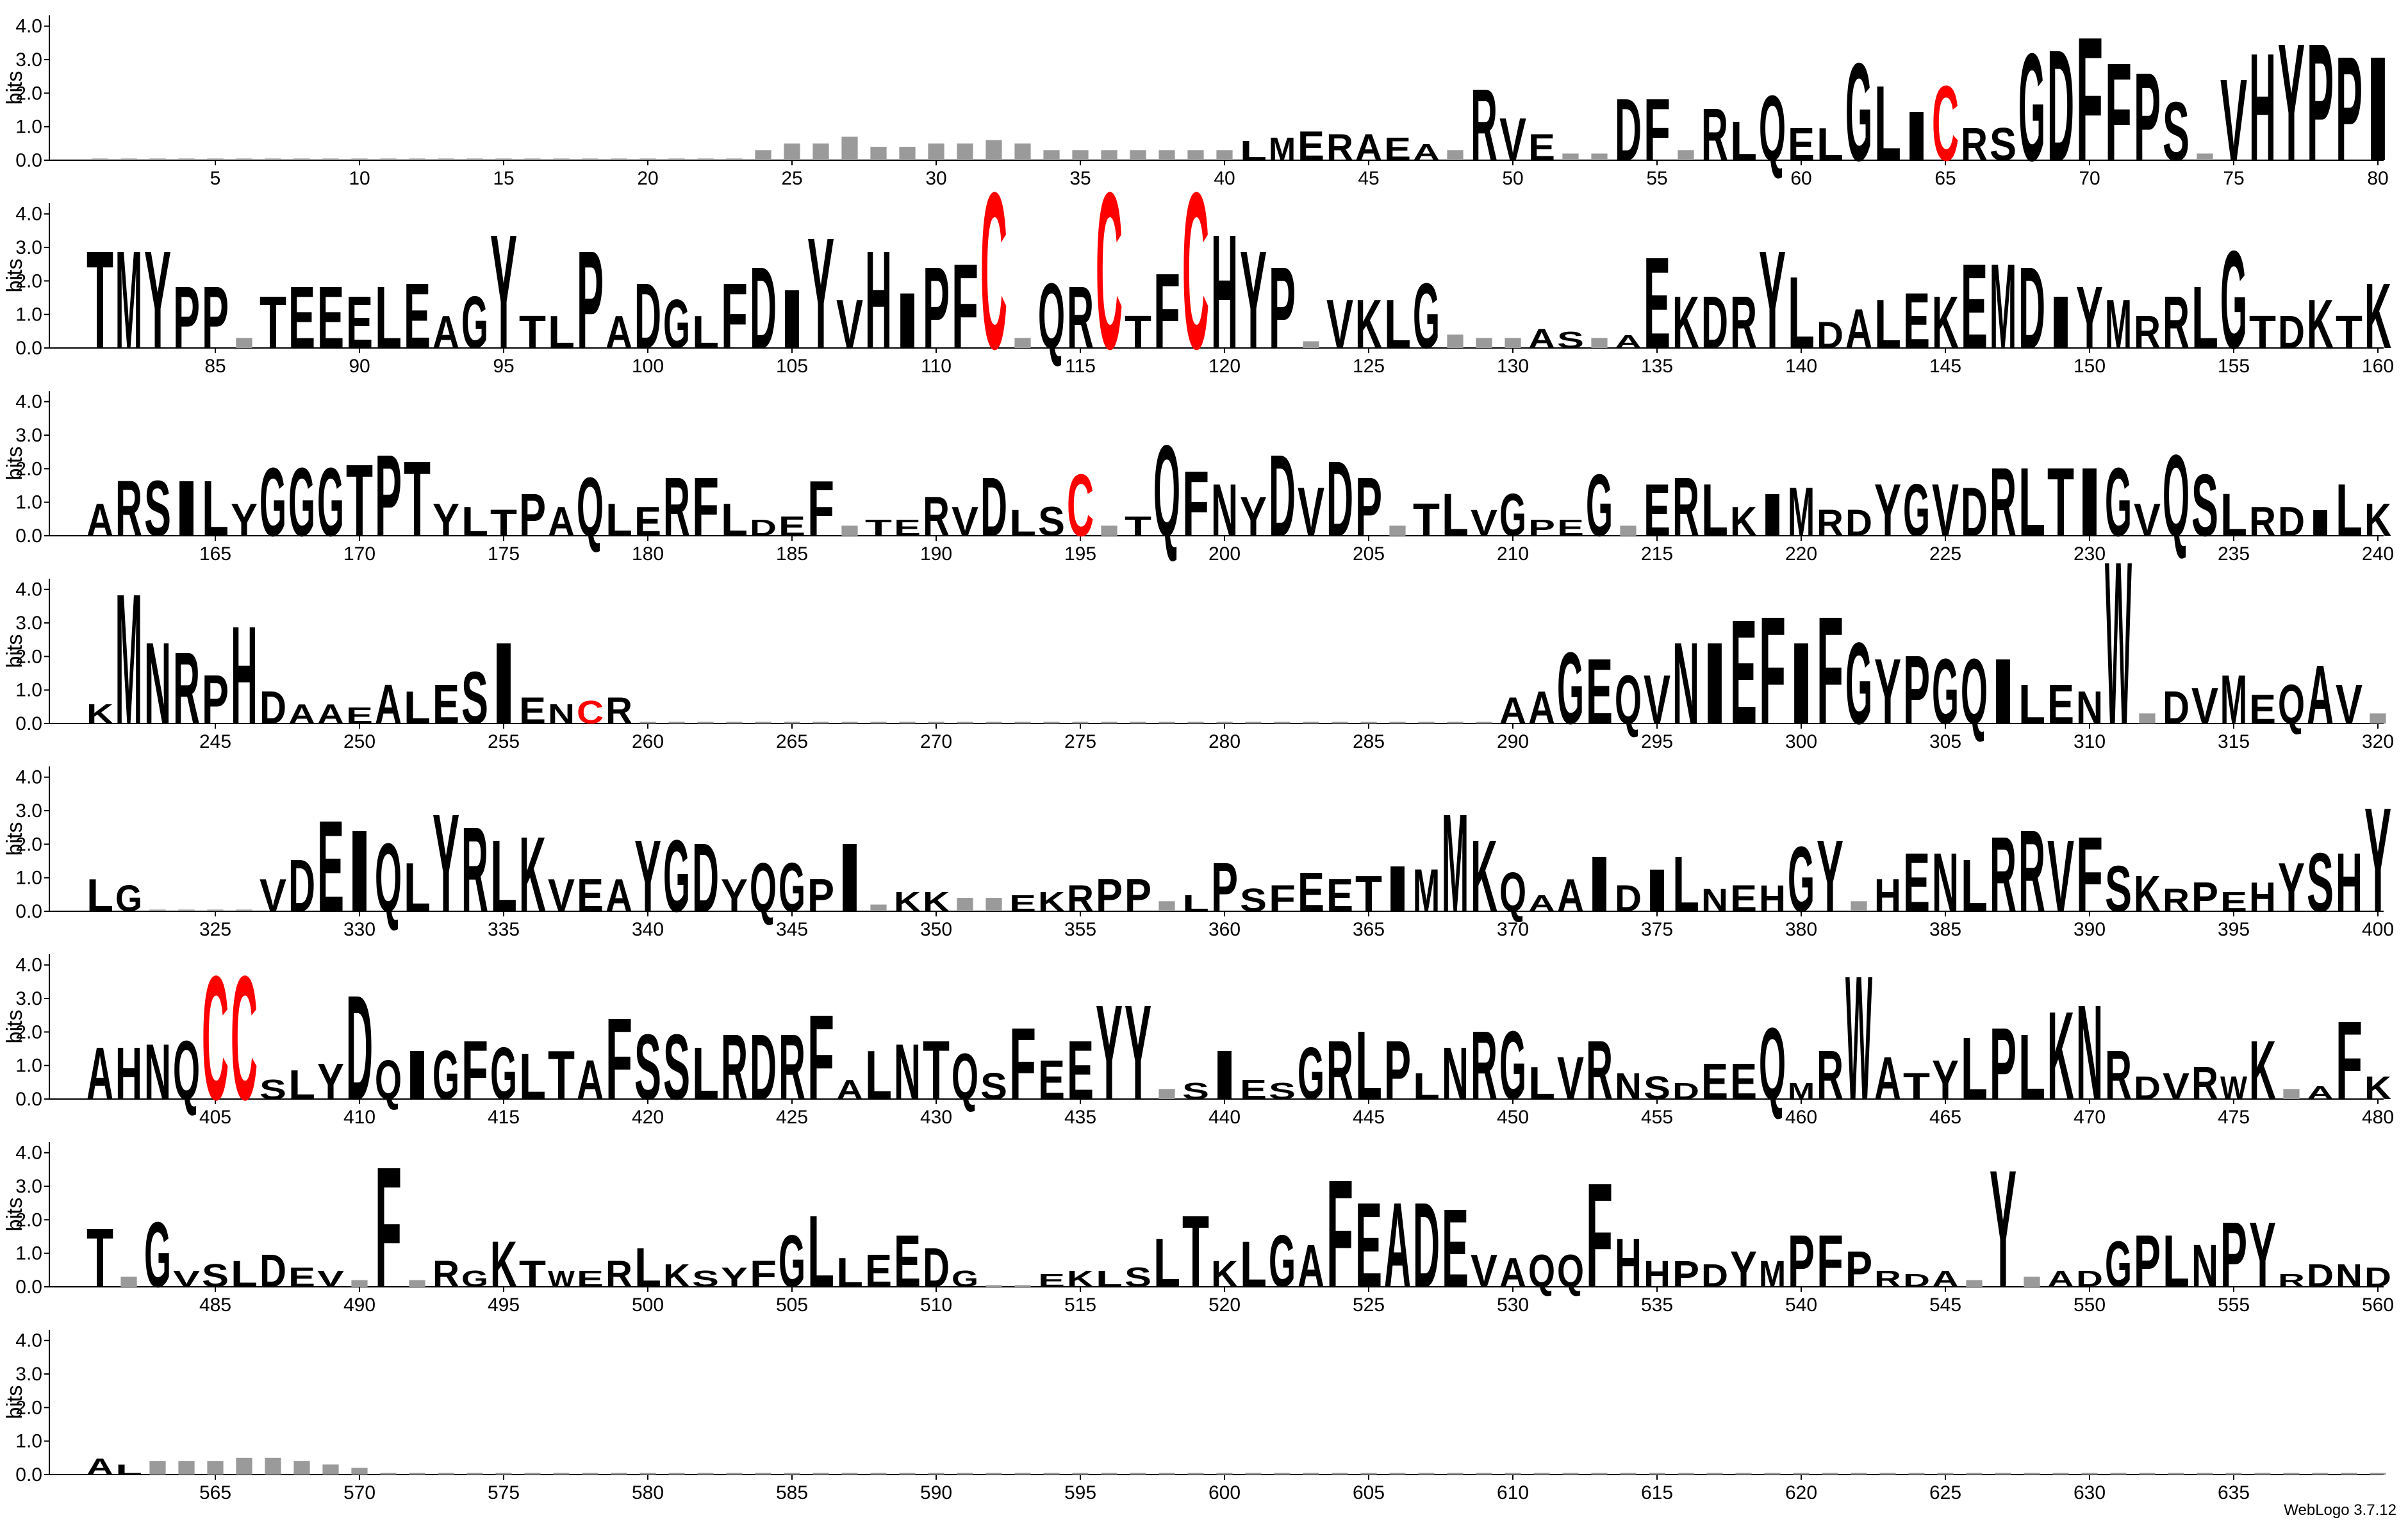 The width and height of the screenshot is (2408, 1522). Describe the element at coordinates (28, 589) in the screenshot. I see `y-tick-label: 4.0` at that location.